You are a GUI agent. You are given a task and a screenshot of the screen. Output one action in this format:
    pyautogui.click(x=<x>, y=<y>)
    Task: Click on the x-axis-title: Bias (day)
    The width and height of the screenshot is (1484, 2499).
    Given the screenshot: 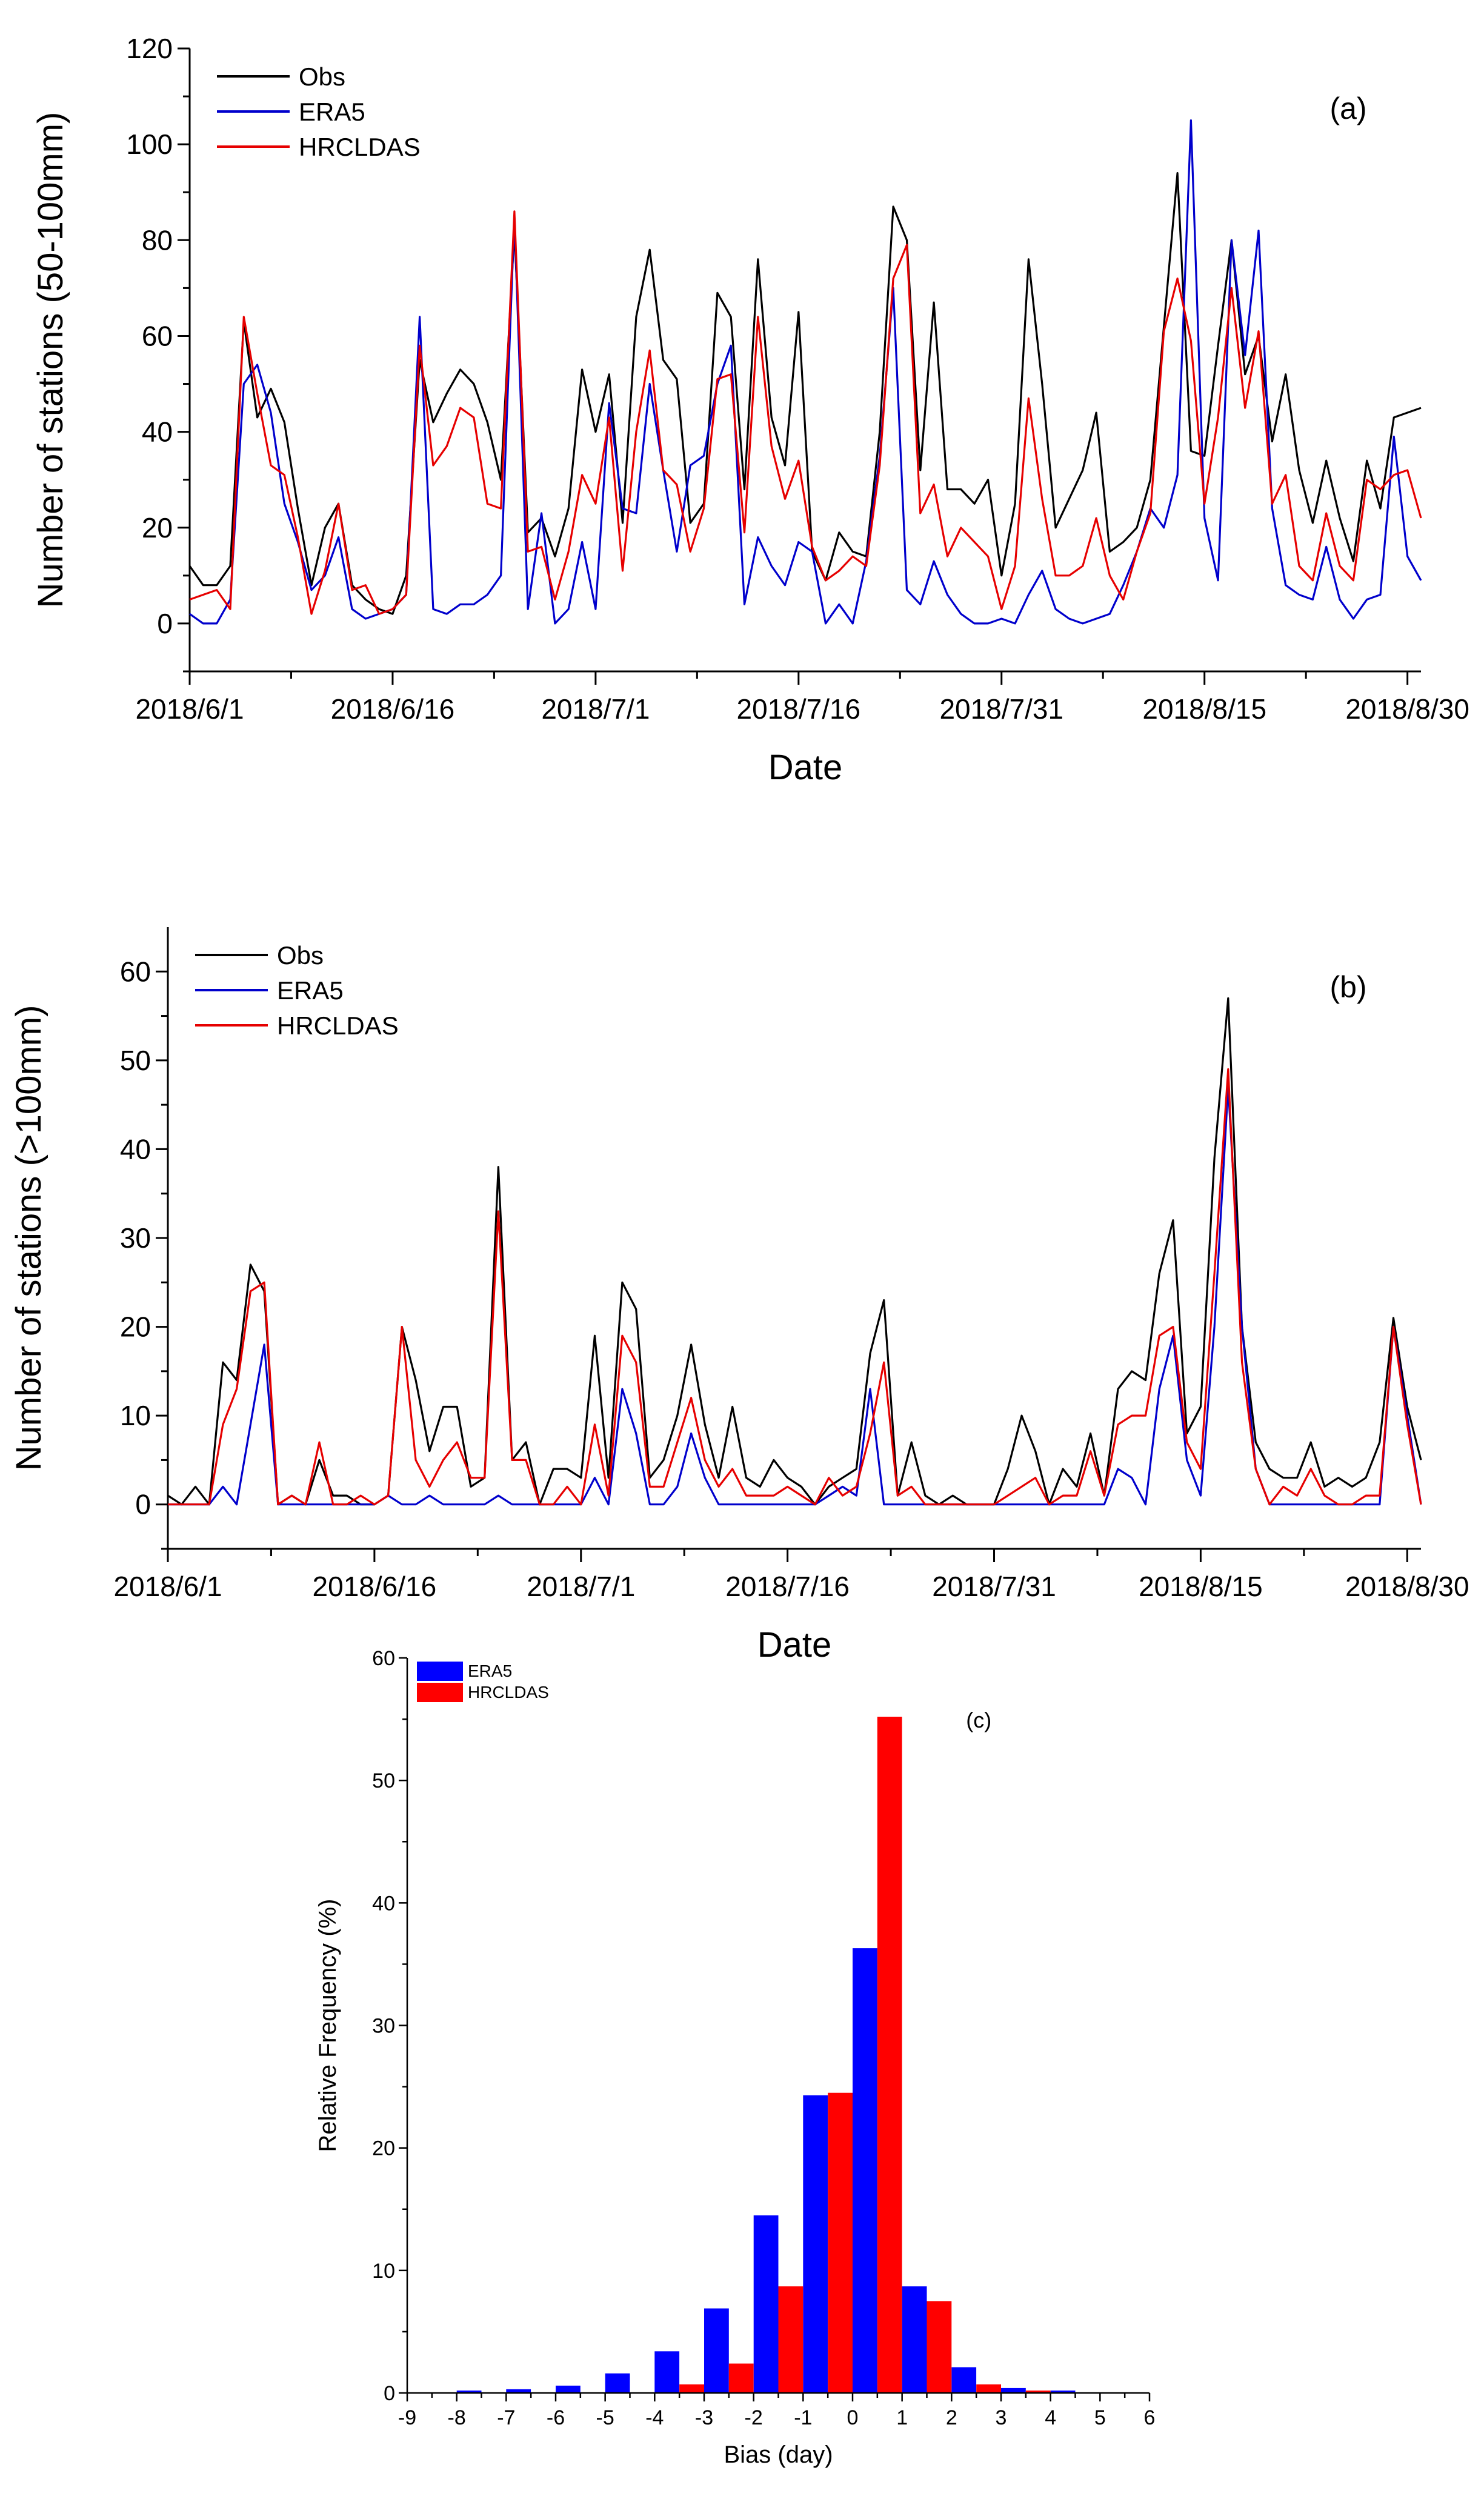 What is the action you would take?
    pyautogui.click(x=778, y=2454)
    